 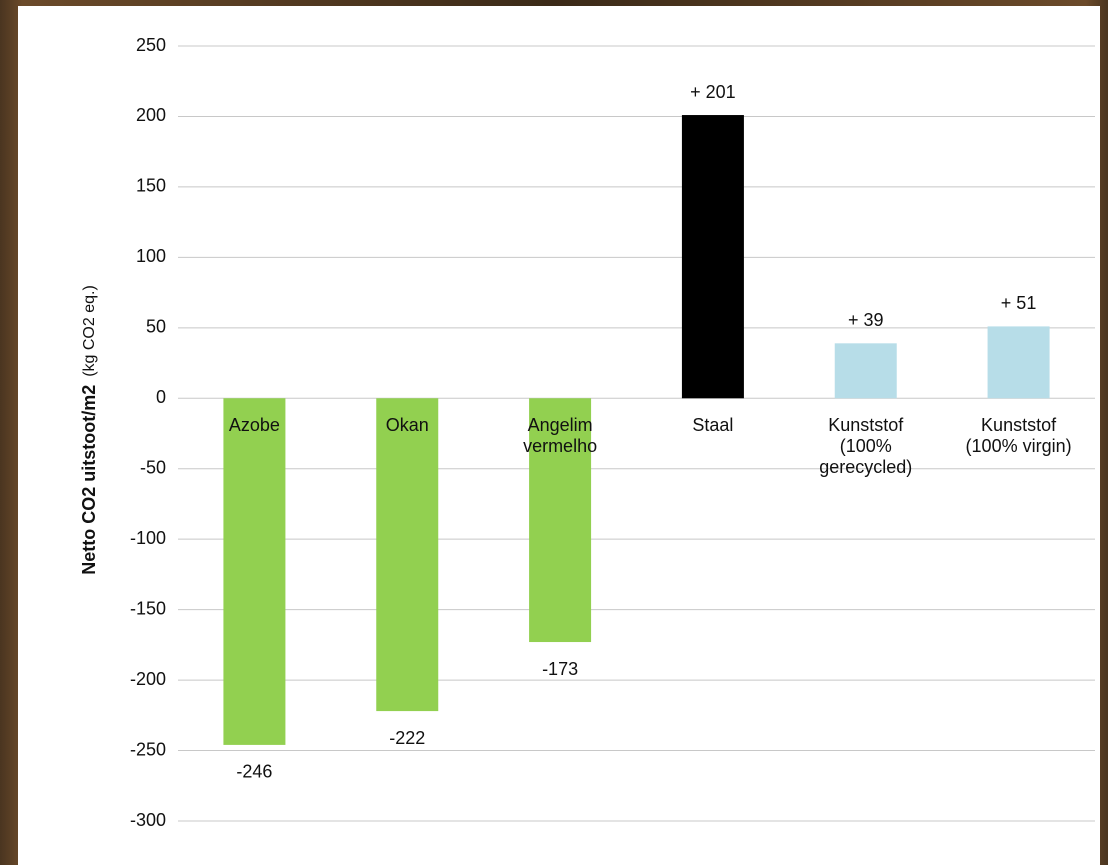 What do you see at coordinates (866, 320) in the screenshot?
I see `value-label: + 39` at bounding box center [866, 320].